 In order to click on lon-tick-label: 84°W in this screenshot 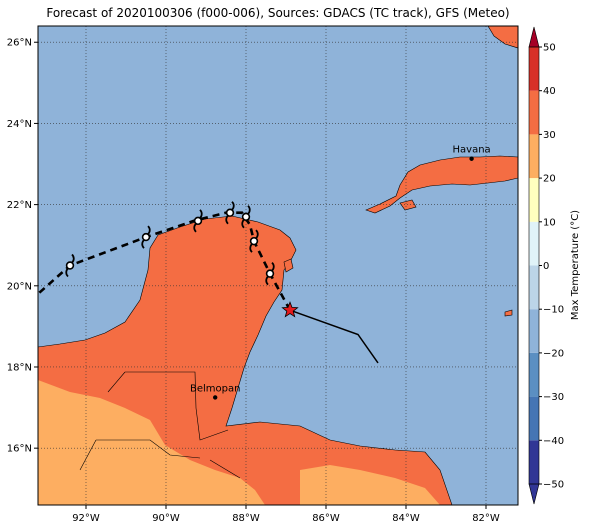, I will do `click(406, 518)`.